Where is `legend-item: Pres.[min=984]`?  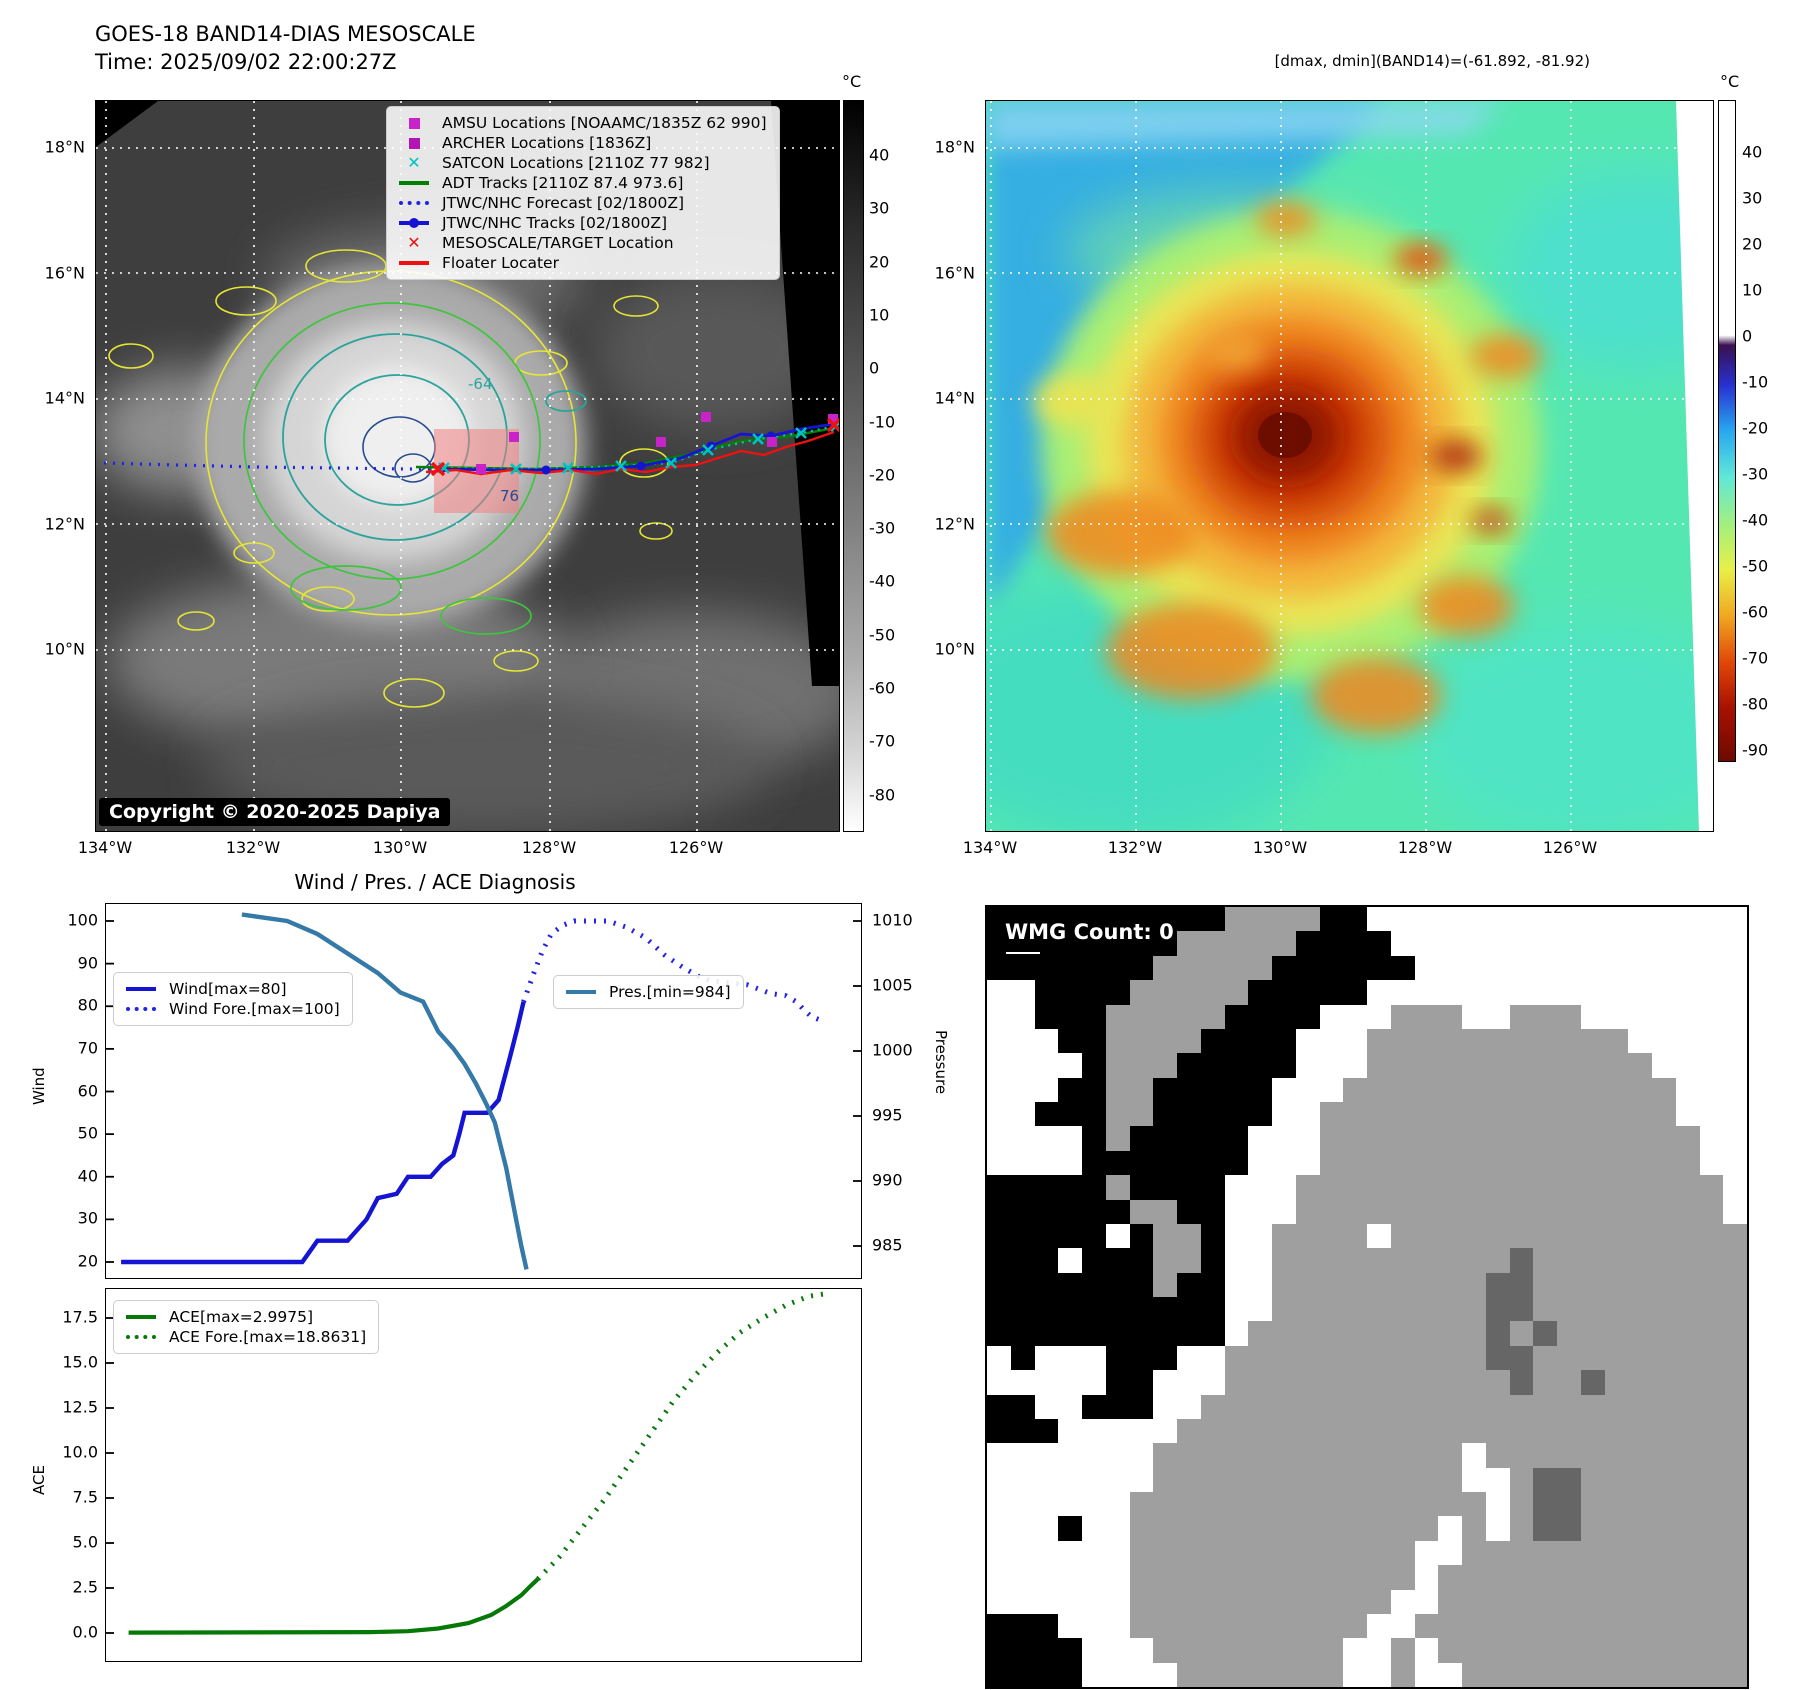 legend-item: Pres.[min=984] is located at coordinates (646, 992).